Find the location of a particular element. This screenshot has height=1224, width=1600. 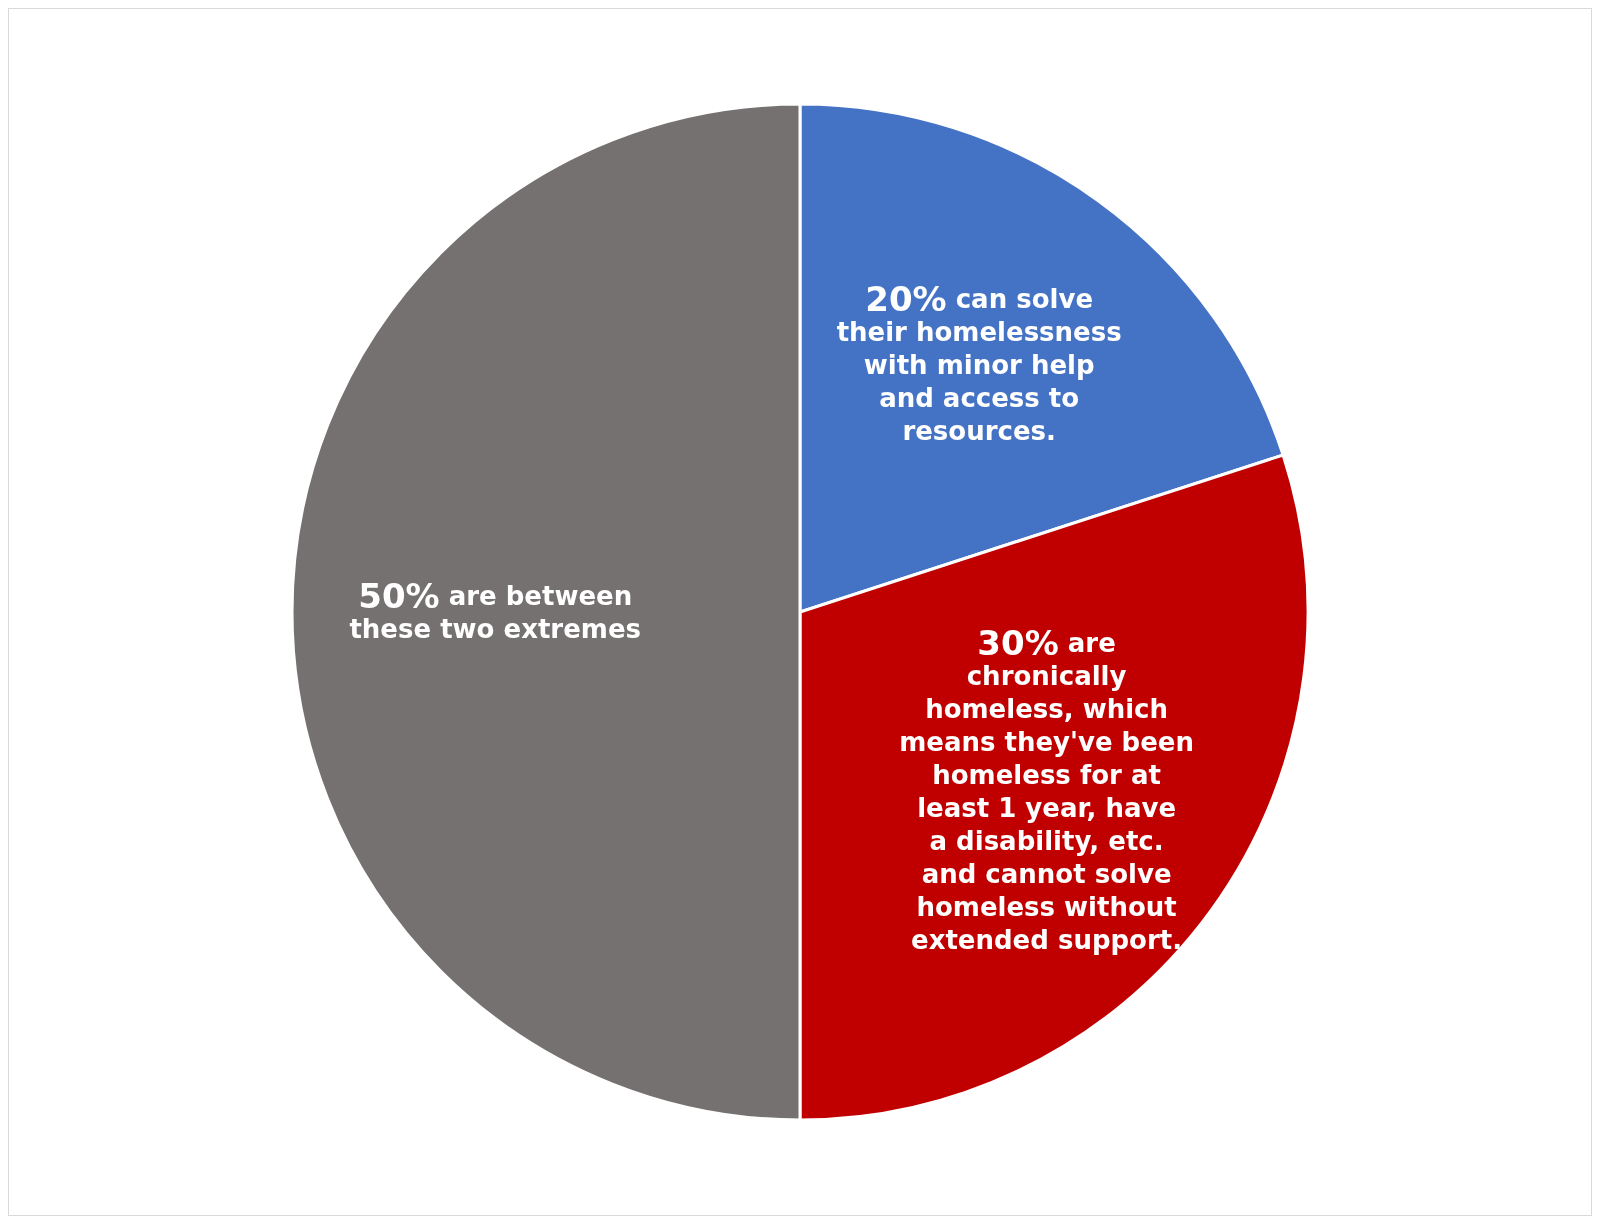

data-label: 50% is located at coordinates (399, 595).